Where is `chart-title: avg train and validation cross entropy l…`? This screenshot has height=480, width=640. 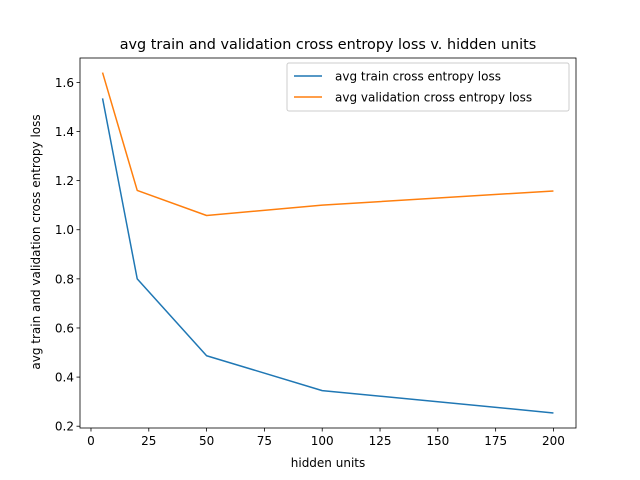
chart-title: avg train and validation cross entropy l… is located at coordinates (328, 45).